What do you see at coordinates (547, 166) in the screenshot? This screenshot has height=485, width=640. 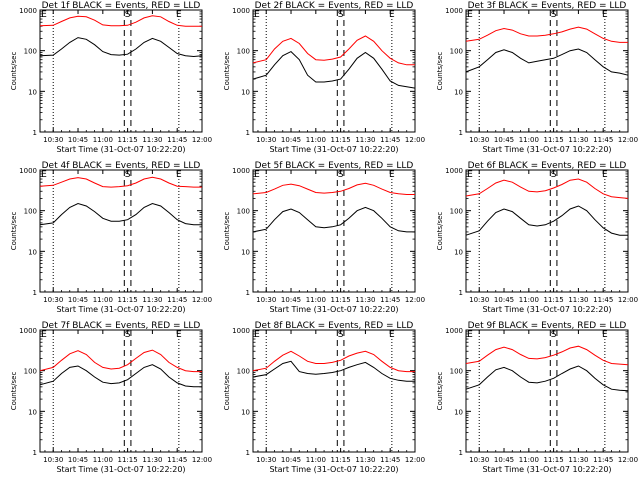 I see `chart-title: Det 6f BLACK = Events, RED = LLD` at bounding box center [547, 166].